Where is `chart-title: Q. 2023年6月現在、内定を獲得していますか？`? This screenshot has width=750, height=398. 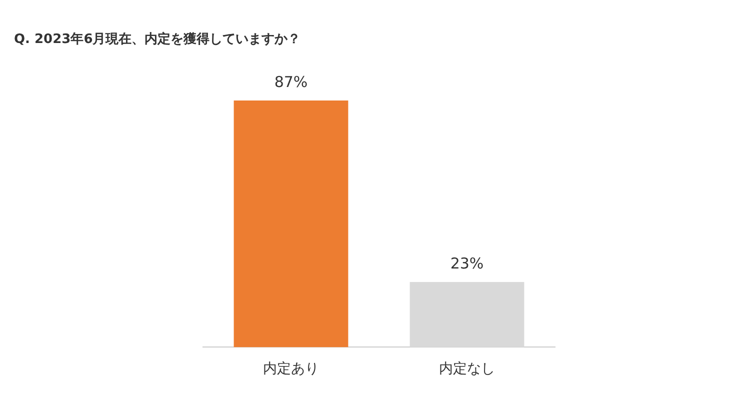 chart-title: Q. 2023年6月現在、内定を獲得していますか？ is located at coordinates (157, 39).